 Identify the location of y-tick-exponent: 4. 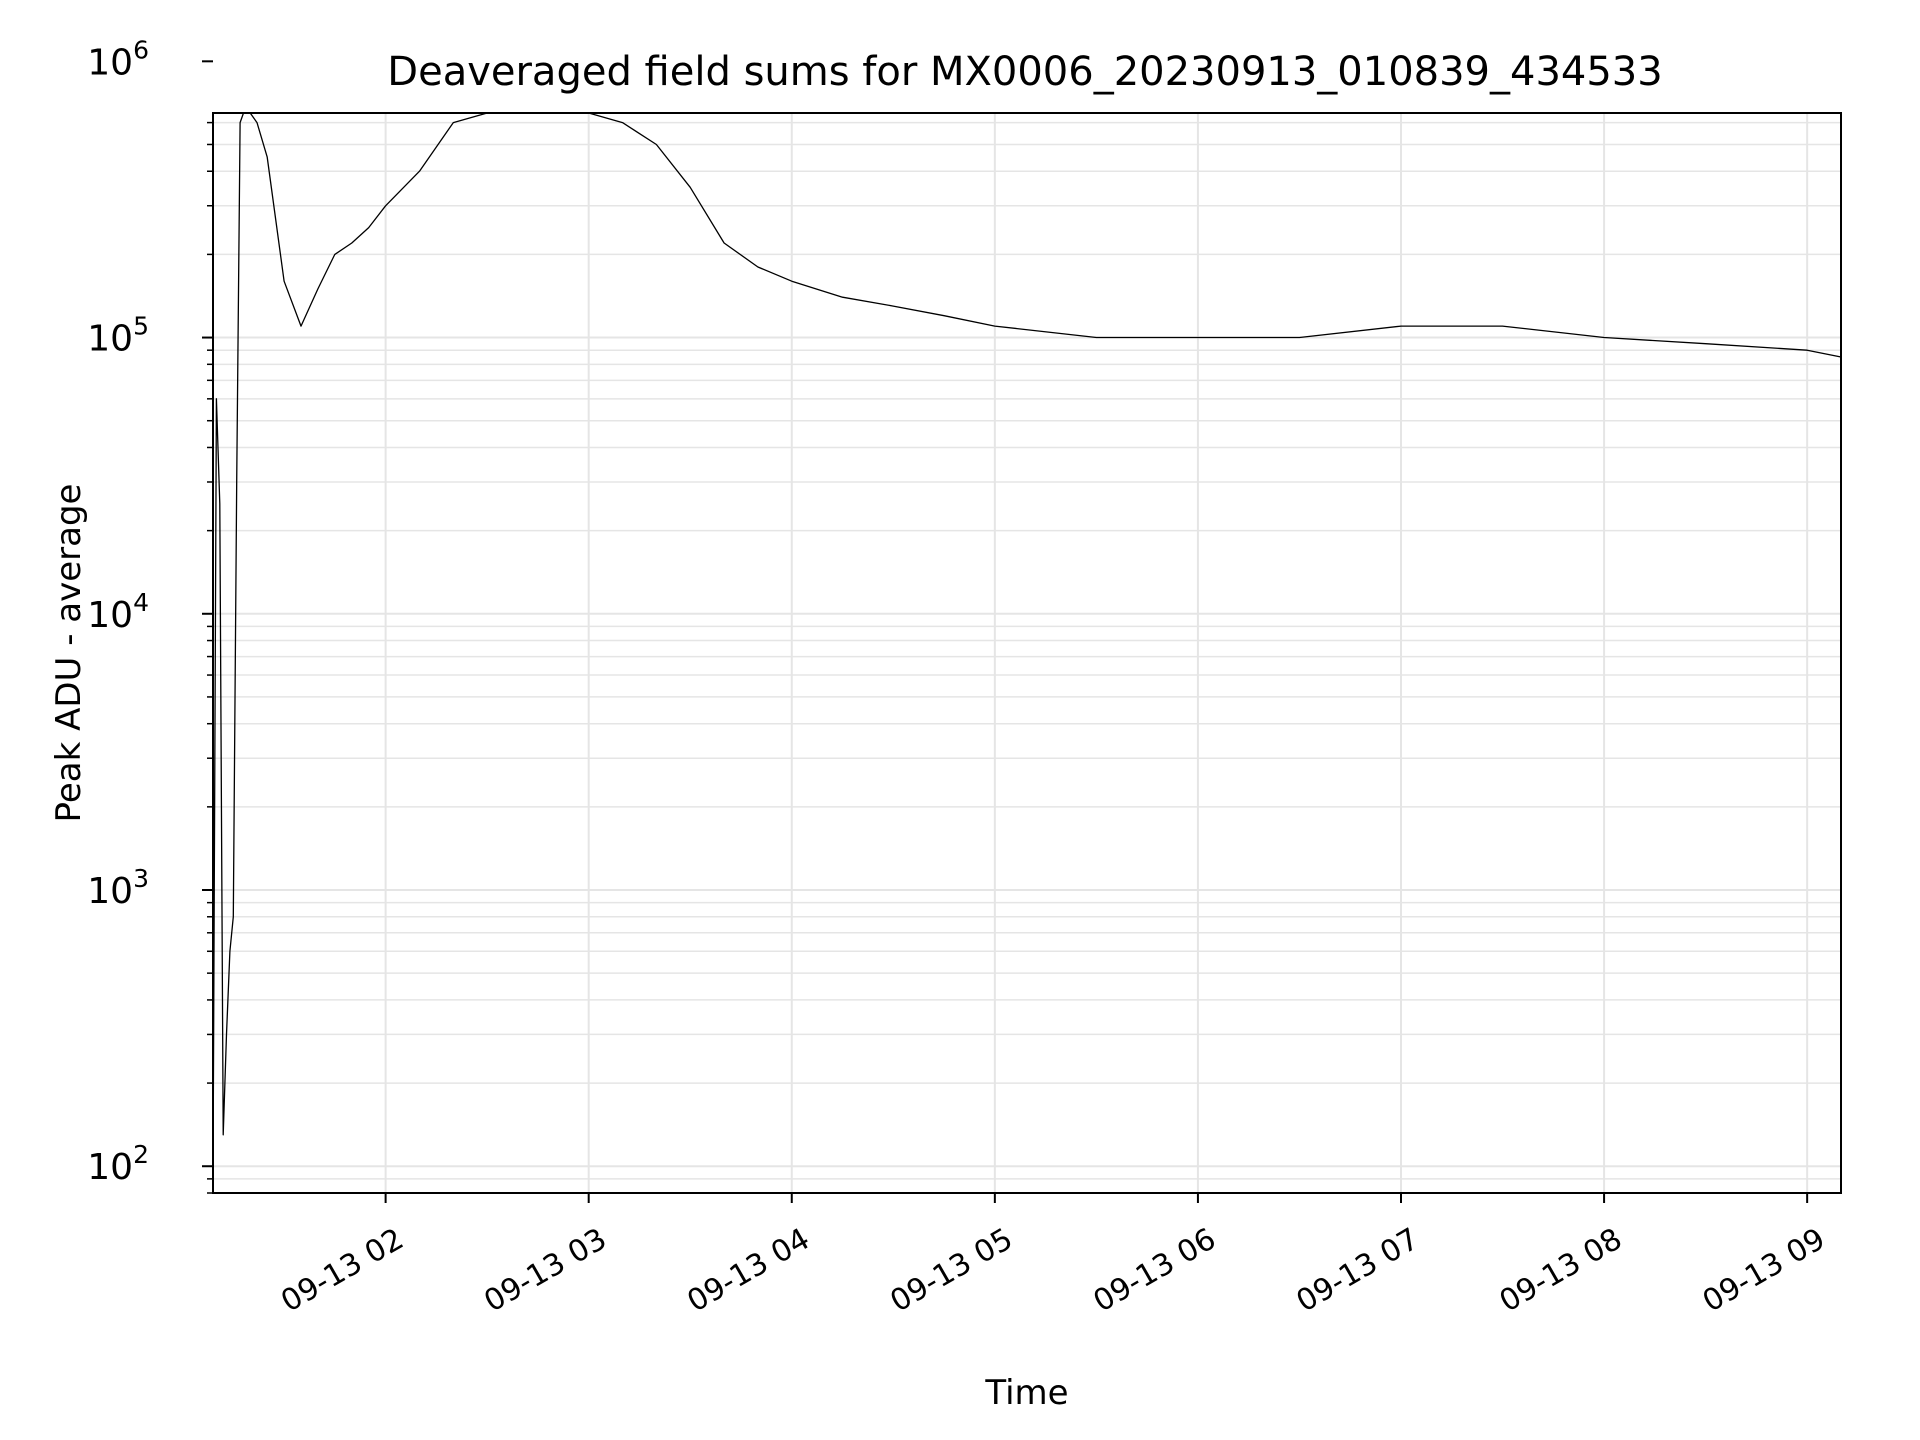
(141, 602).